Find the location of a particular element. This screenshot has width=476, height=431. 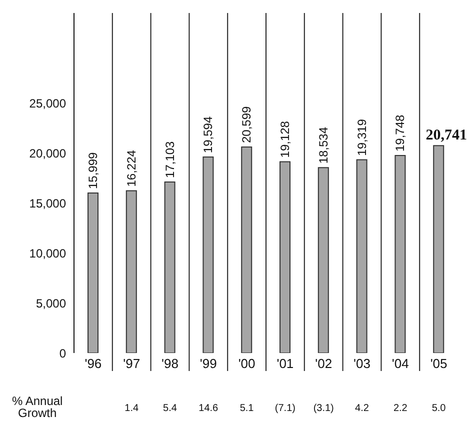

data-label: 18,534 is located at coordinates (323, 145).